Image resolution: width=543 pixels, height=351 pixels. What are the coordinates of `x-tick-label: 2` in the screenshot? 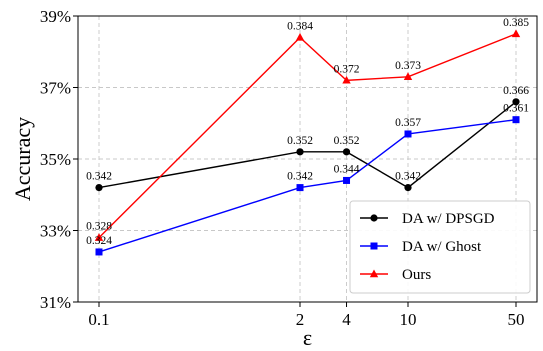 It's located at (300, 319).